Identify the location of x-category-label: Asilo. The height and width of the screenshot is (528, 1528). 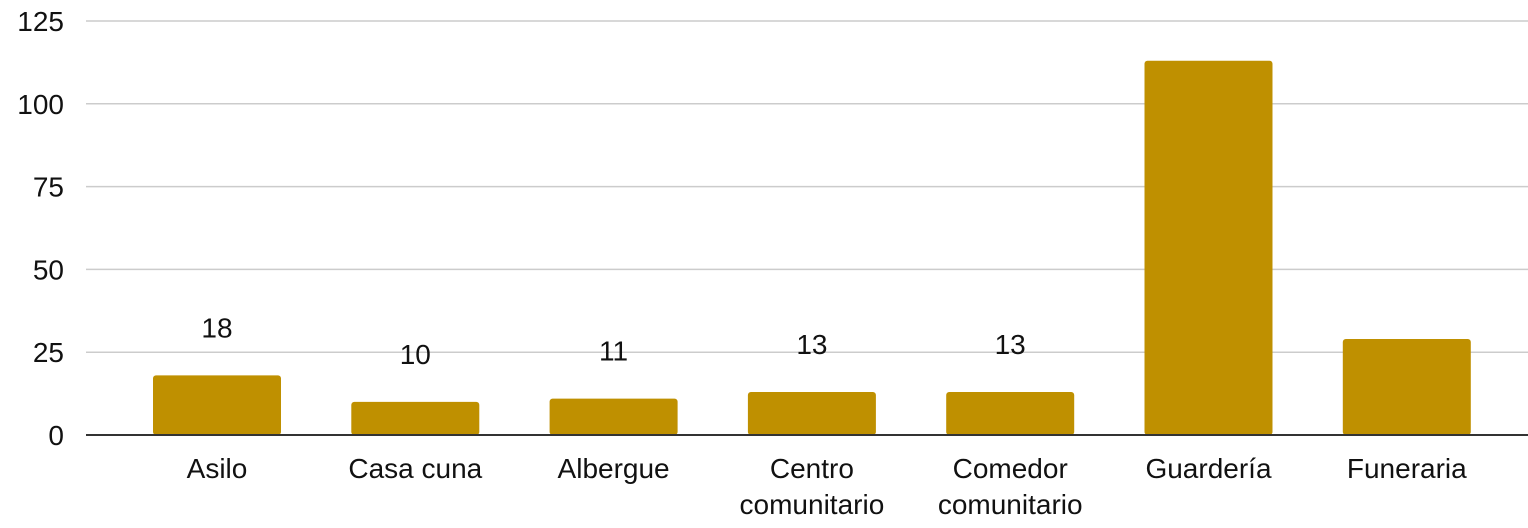
(217, 468).